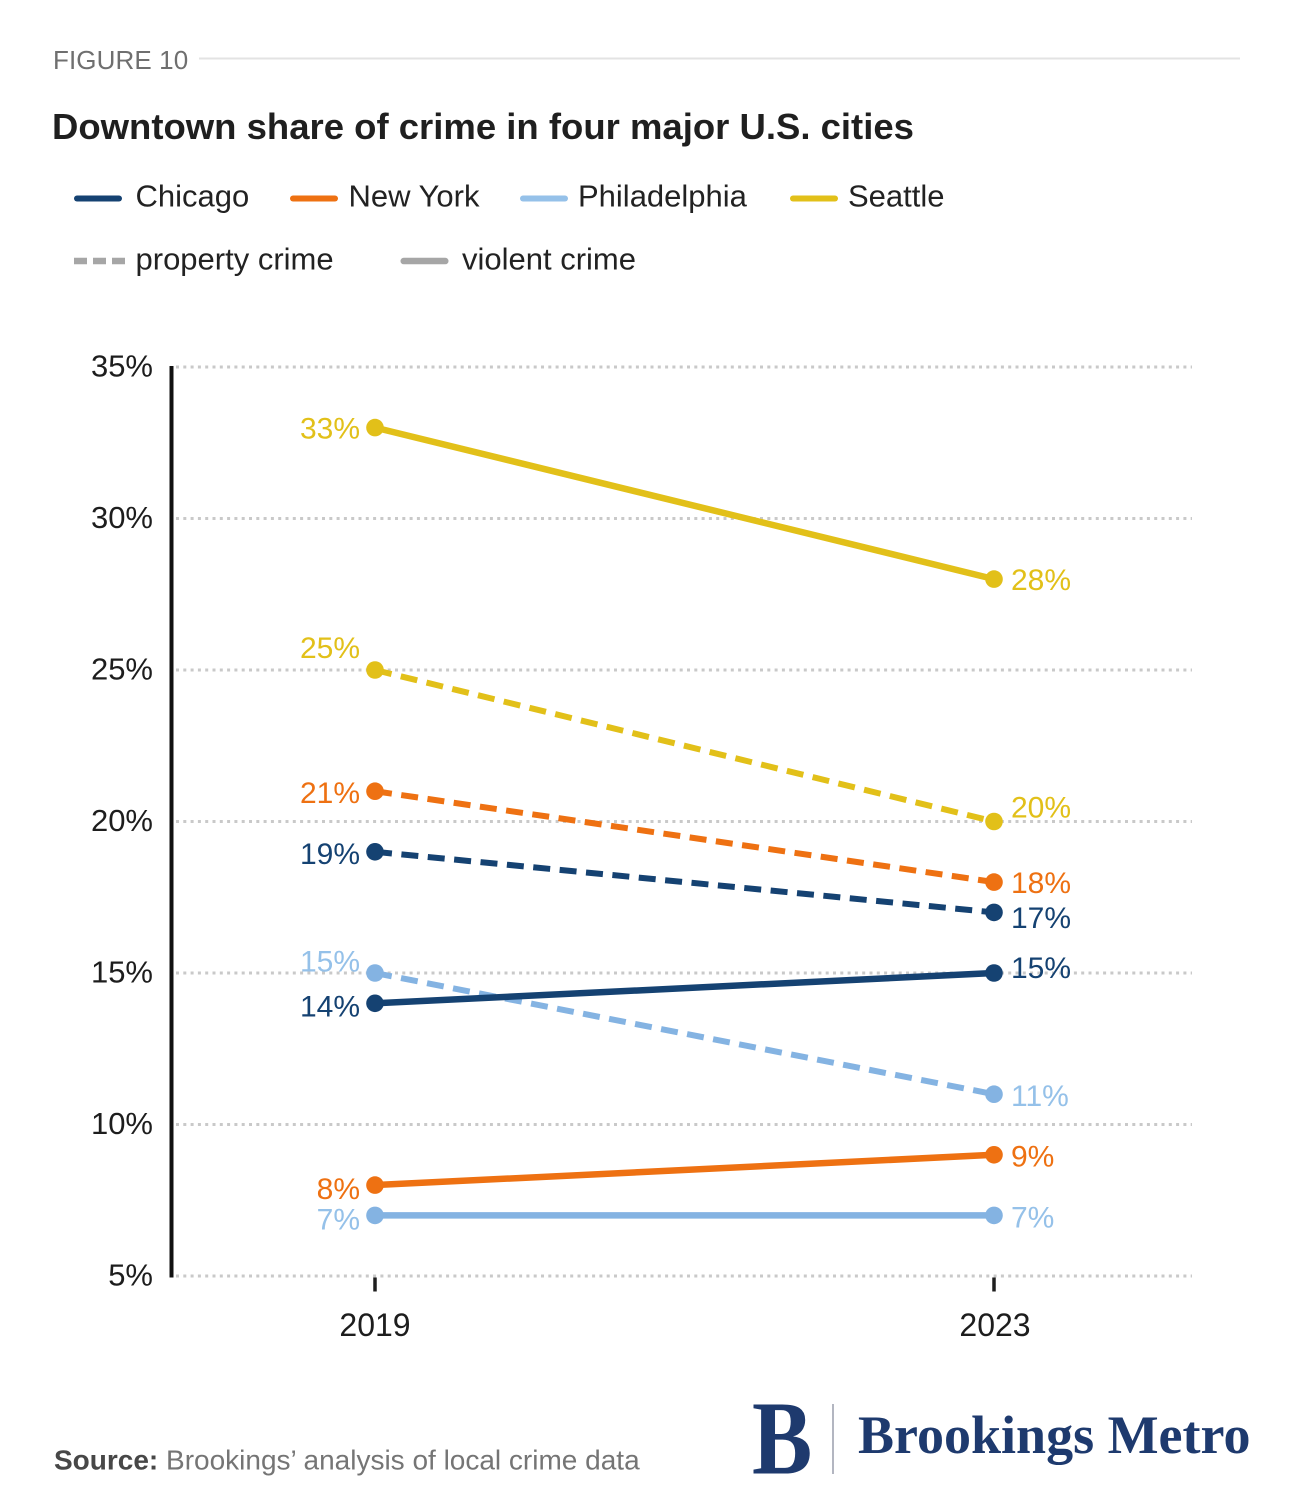 Image resolution: width=1308 pixels, height=1500 pixels. Describe the element at coordinates (330, 429) in the screenshot. I see `svg-text: 33%` at that location.